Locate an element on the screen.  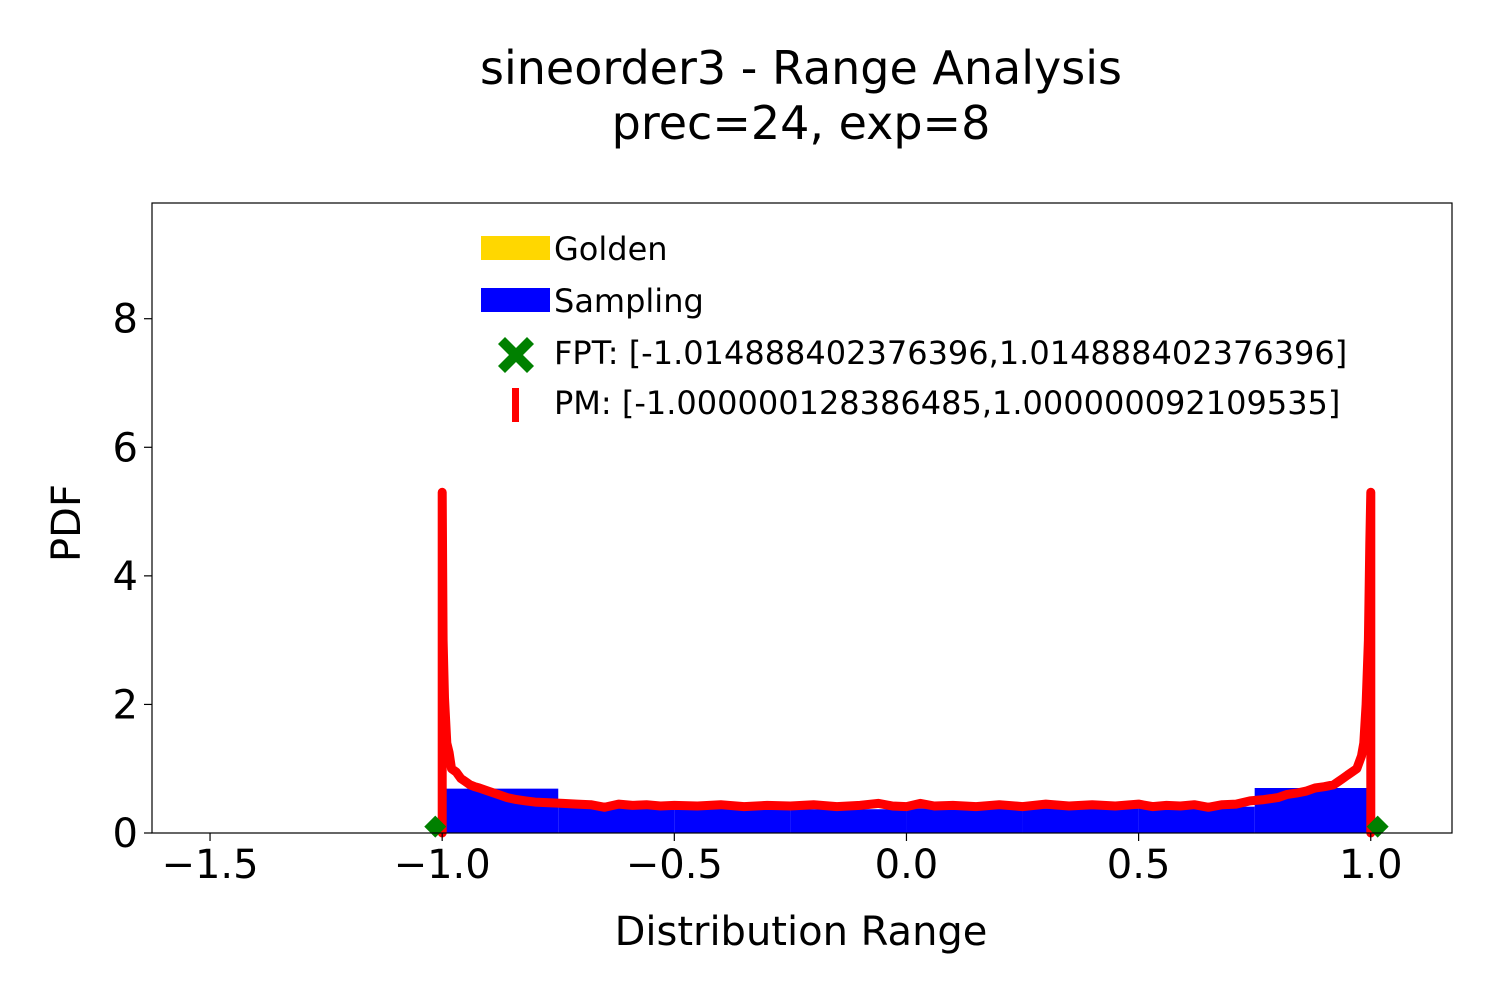
x-axis-label: Distribution Range is located at coordinates (801, 932).